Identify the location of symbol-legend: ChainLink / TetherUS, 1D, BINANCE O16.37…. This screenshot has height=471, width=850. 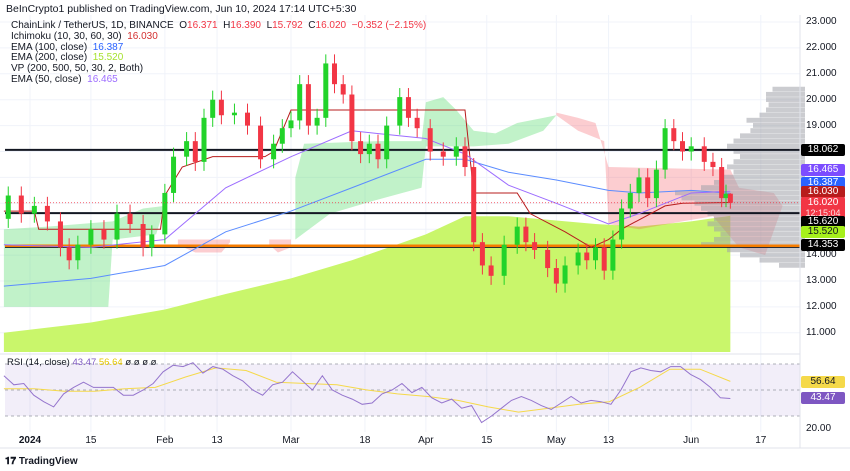
(218, 26).